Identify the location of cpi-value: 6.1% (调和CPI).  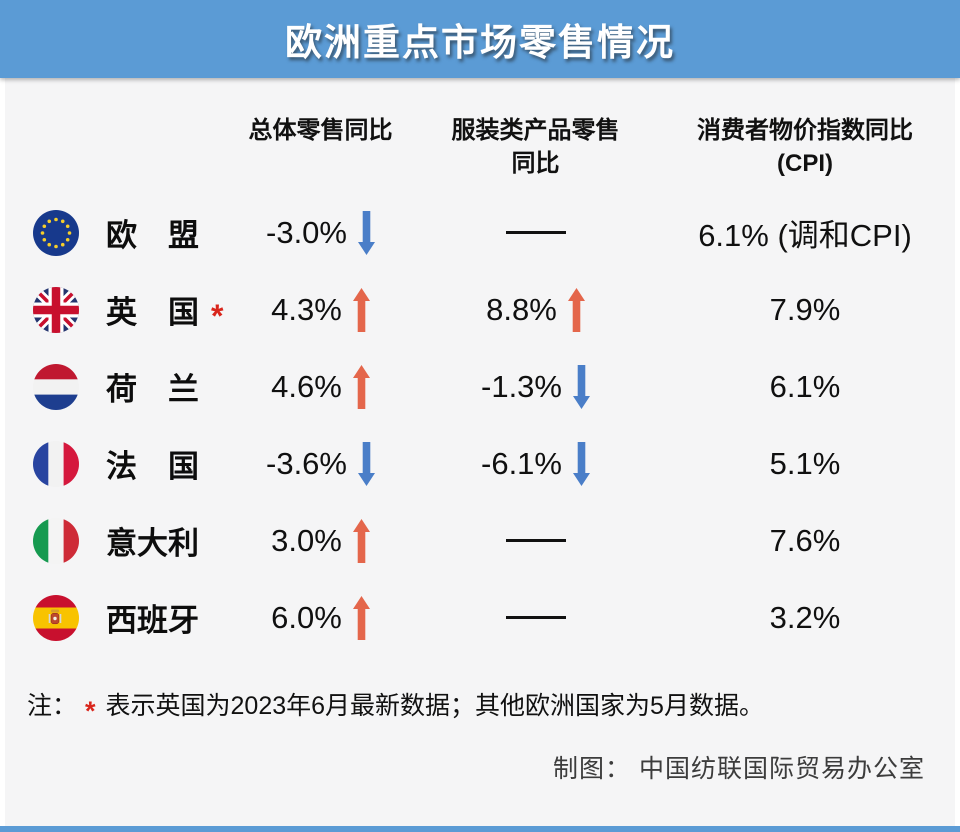
(805, 235).